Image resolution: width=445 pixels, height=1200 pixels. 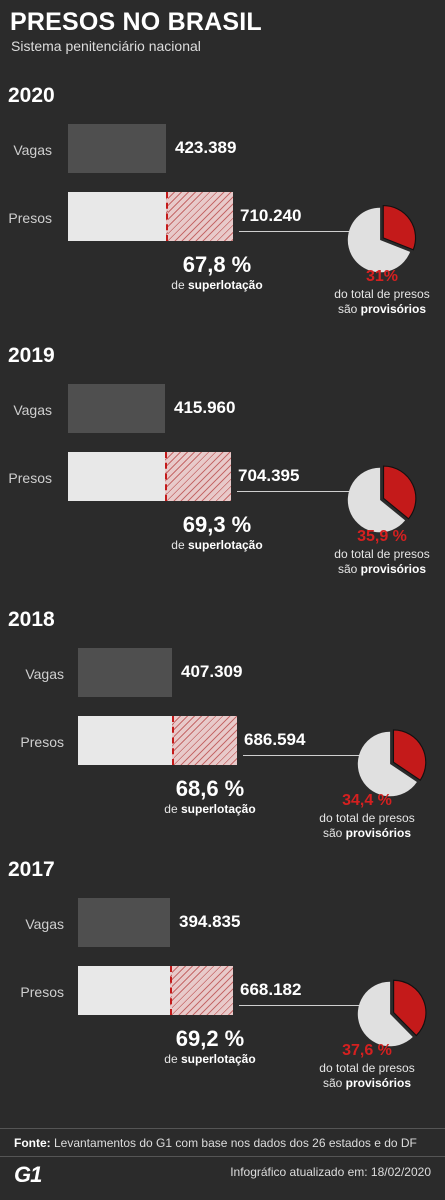 I want to click on value-vagas: 394.835, so click(x=210, y=921).